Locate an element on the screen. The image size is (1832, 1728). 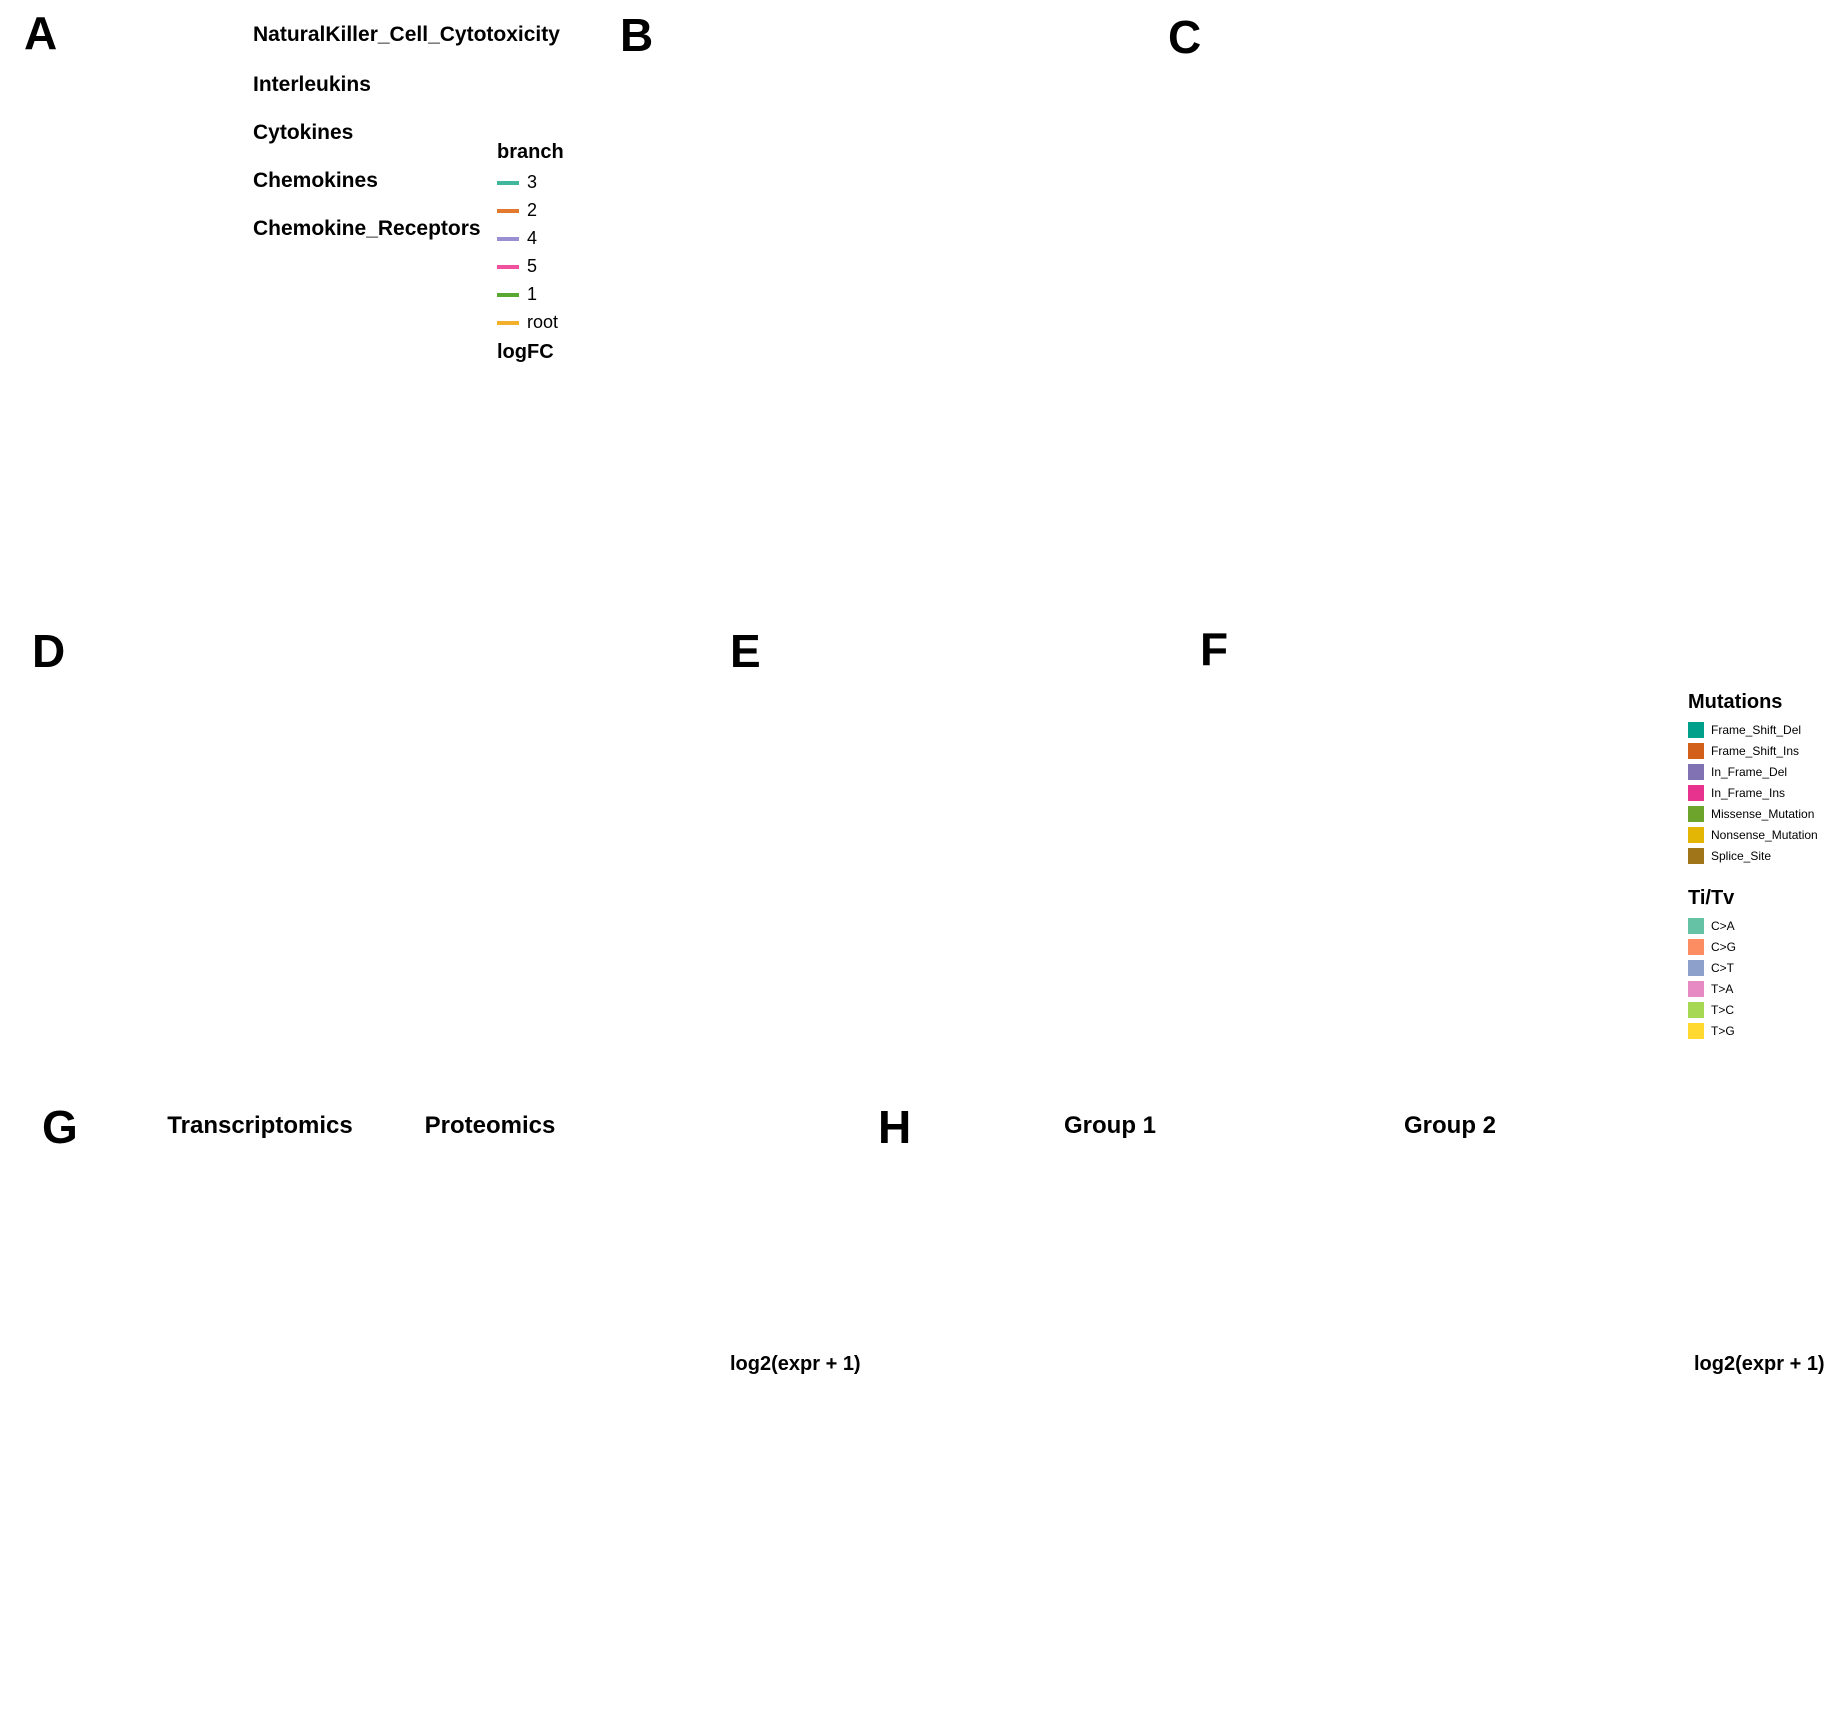
h-legend-title: log2(expr + 1) is located at coordinates (1759, 1364).